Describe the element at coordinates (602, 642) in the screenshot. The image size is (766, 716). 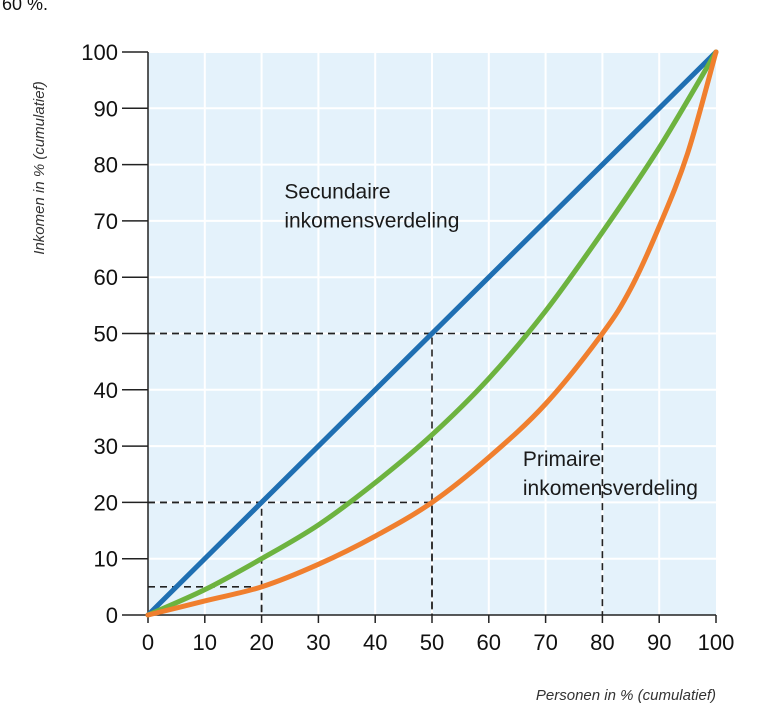
I see `x-tick-label: 80` at that location.